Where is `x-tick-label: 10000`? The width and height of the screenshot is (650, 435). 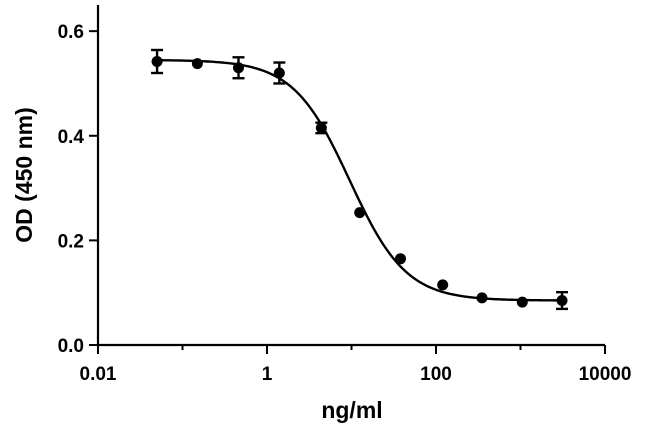 x-tick-label: 10000 is located at coordinates (605, 374).